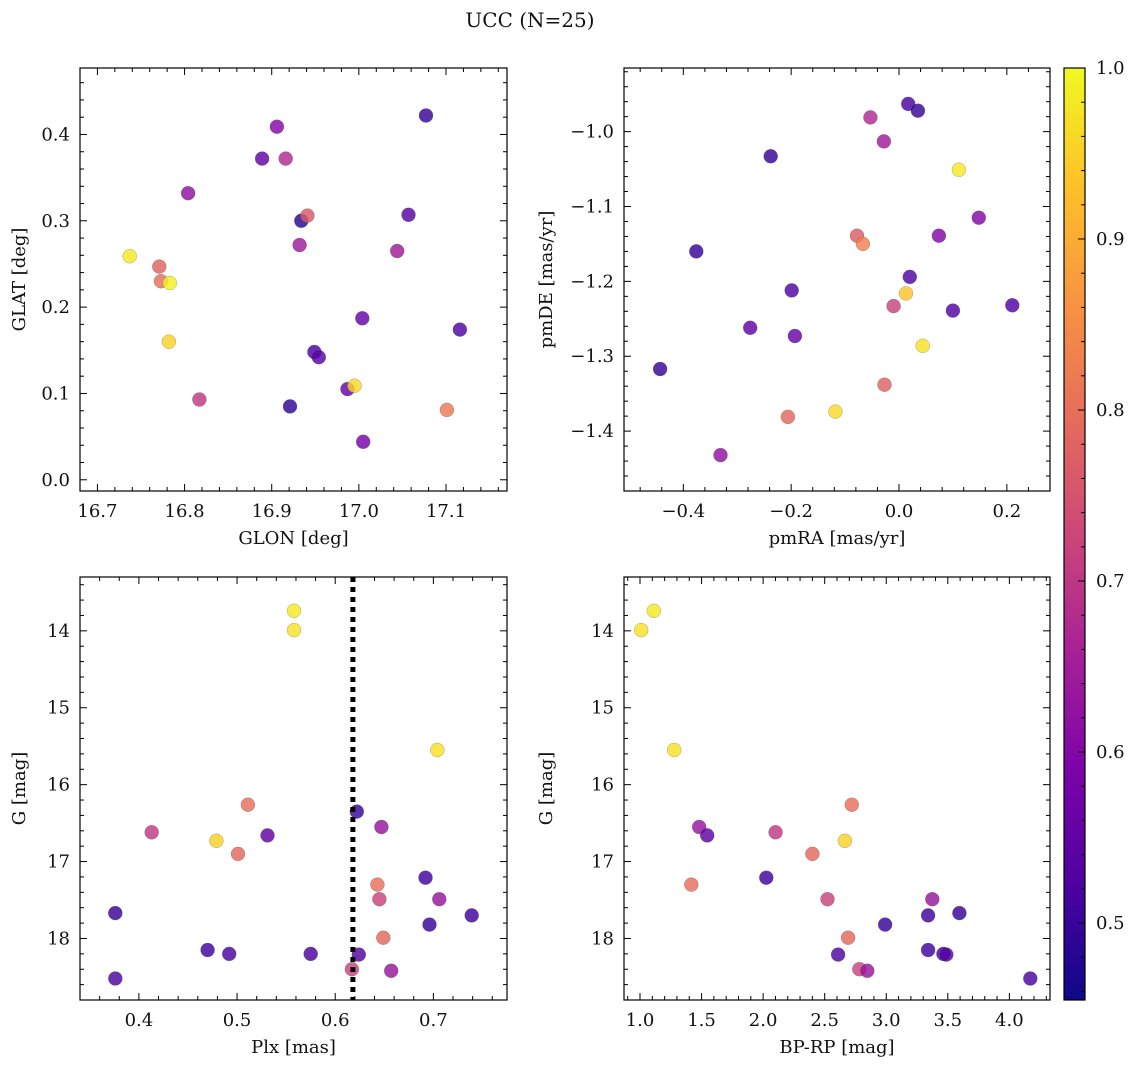 Image resolution: width=1136 pixels, height=1068 pixels. What do you see at coordinates (683, 511) in the screenshot?
I see `x-tick-label: −0.4` at bounding box center [683, 511].